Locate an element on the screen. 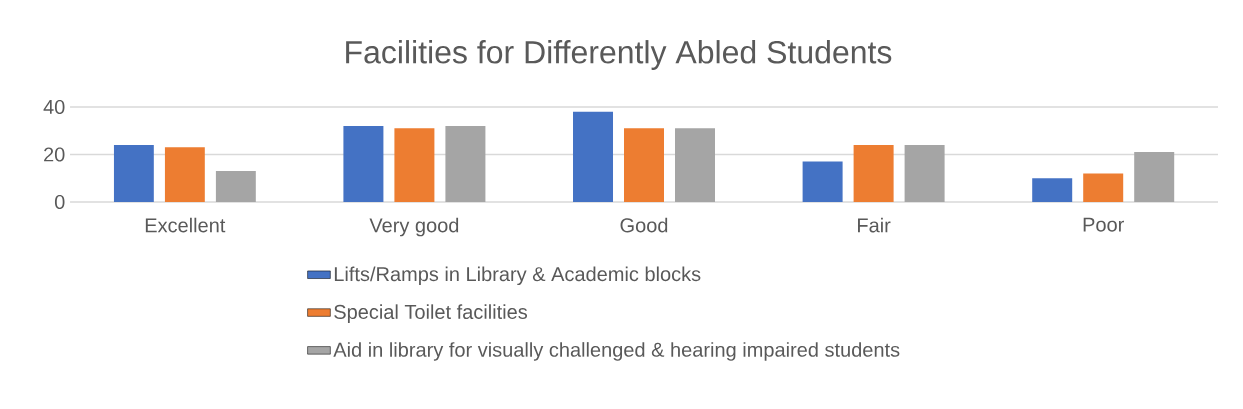  y-tick-label: 40 is located at coordinates (54, 107).